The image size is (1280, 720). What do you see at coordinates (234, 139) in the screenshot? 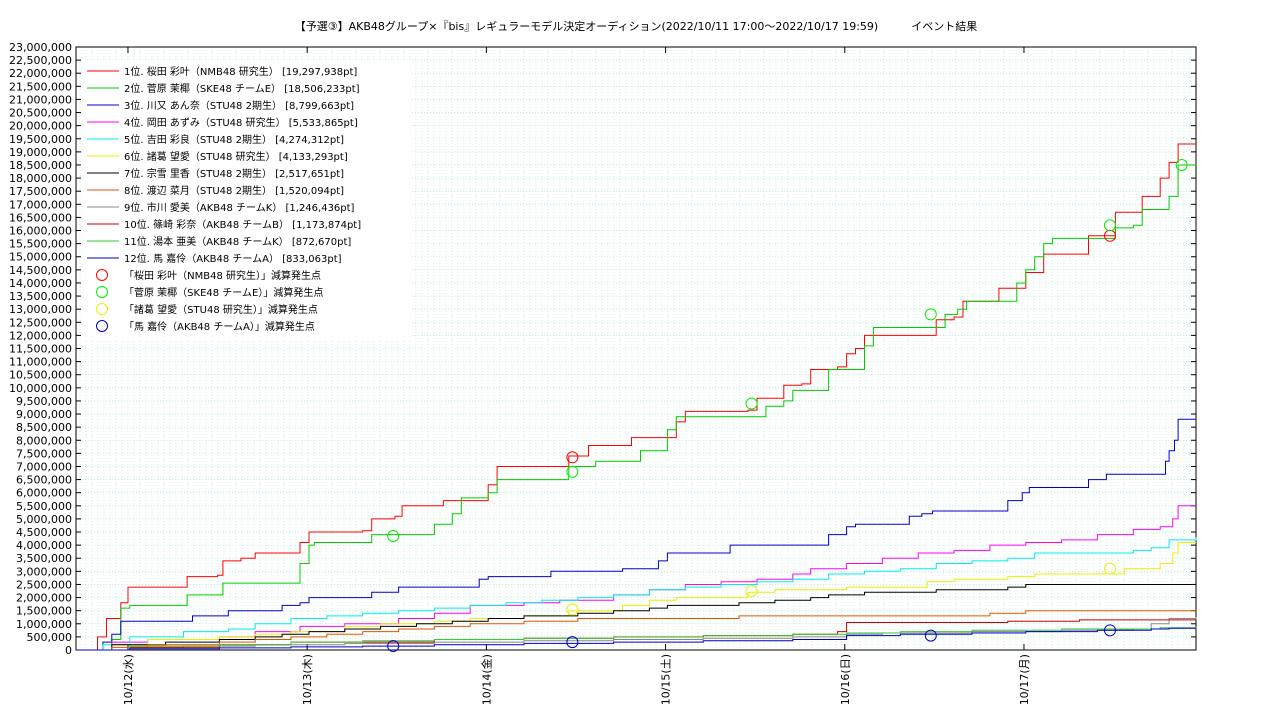
I see `legend-label: 5位. 吉田 彩良（STU48 2期生） [4,274,312pt]` at bounding box center [234, 139].